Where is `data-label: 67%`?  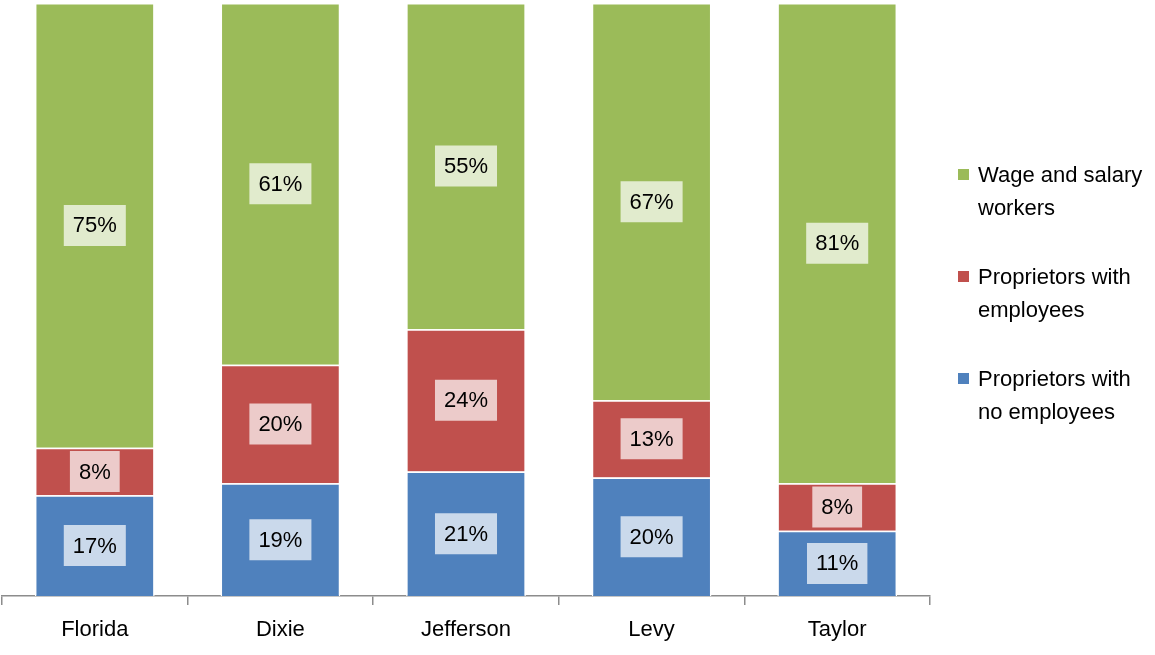 data-label: 67% is located at coordinates (651, 201).